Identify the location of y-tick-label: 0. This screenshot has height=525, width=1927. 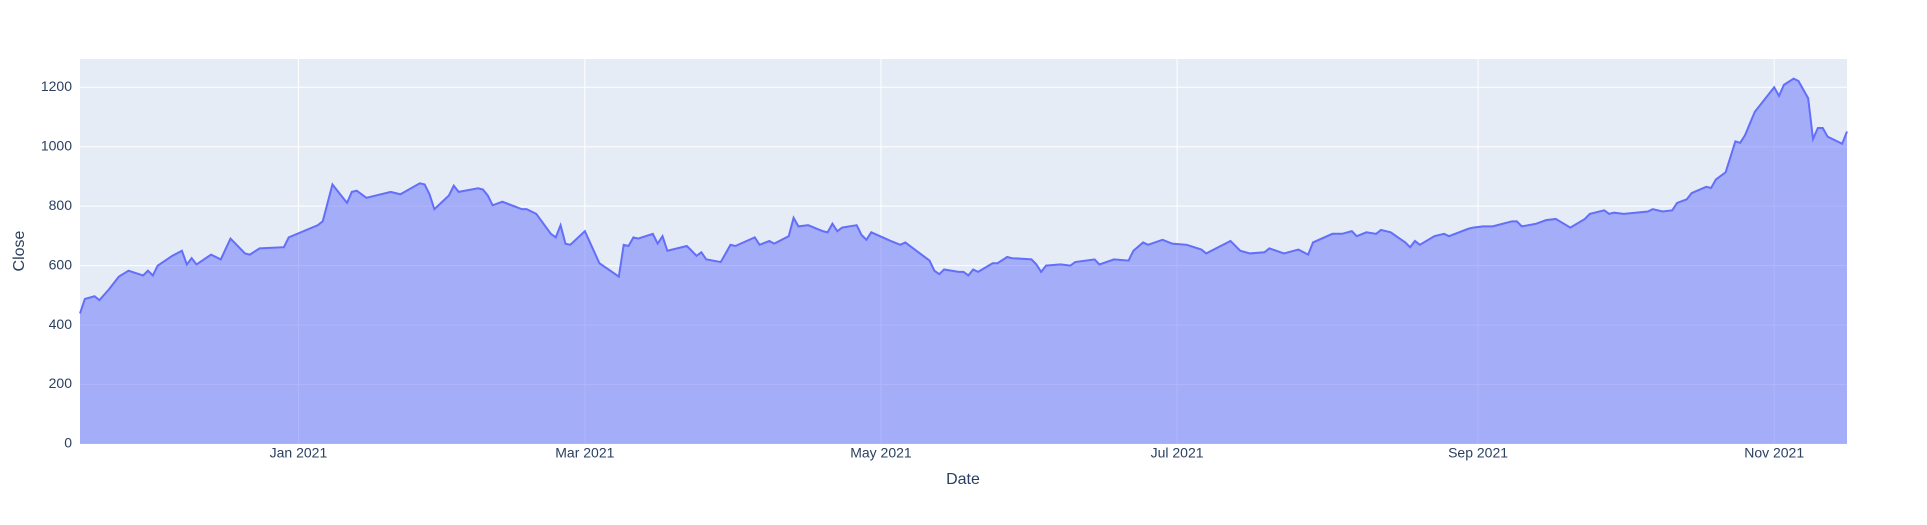
(68, 443).